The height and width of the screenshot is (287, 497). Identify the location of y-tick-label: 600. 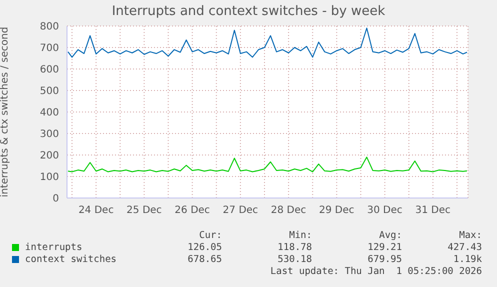
(49, 70).